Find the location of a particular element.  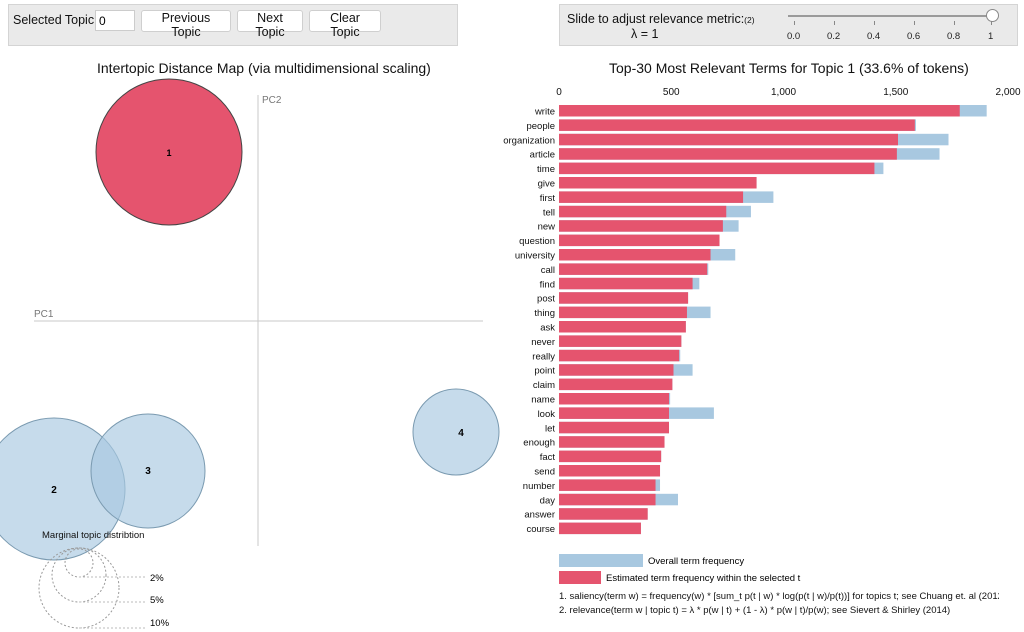

topic-label-3: 3 is located at coordinates (148, 471).